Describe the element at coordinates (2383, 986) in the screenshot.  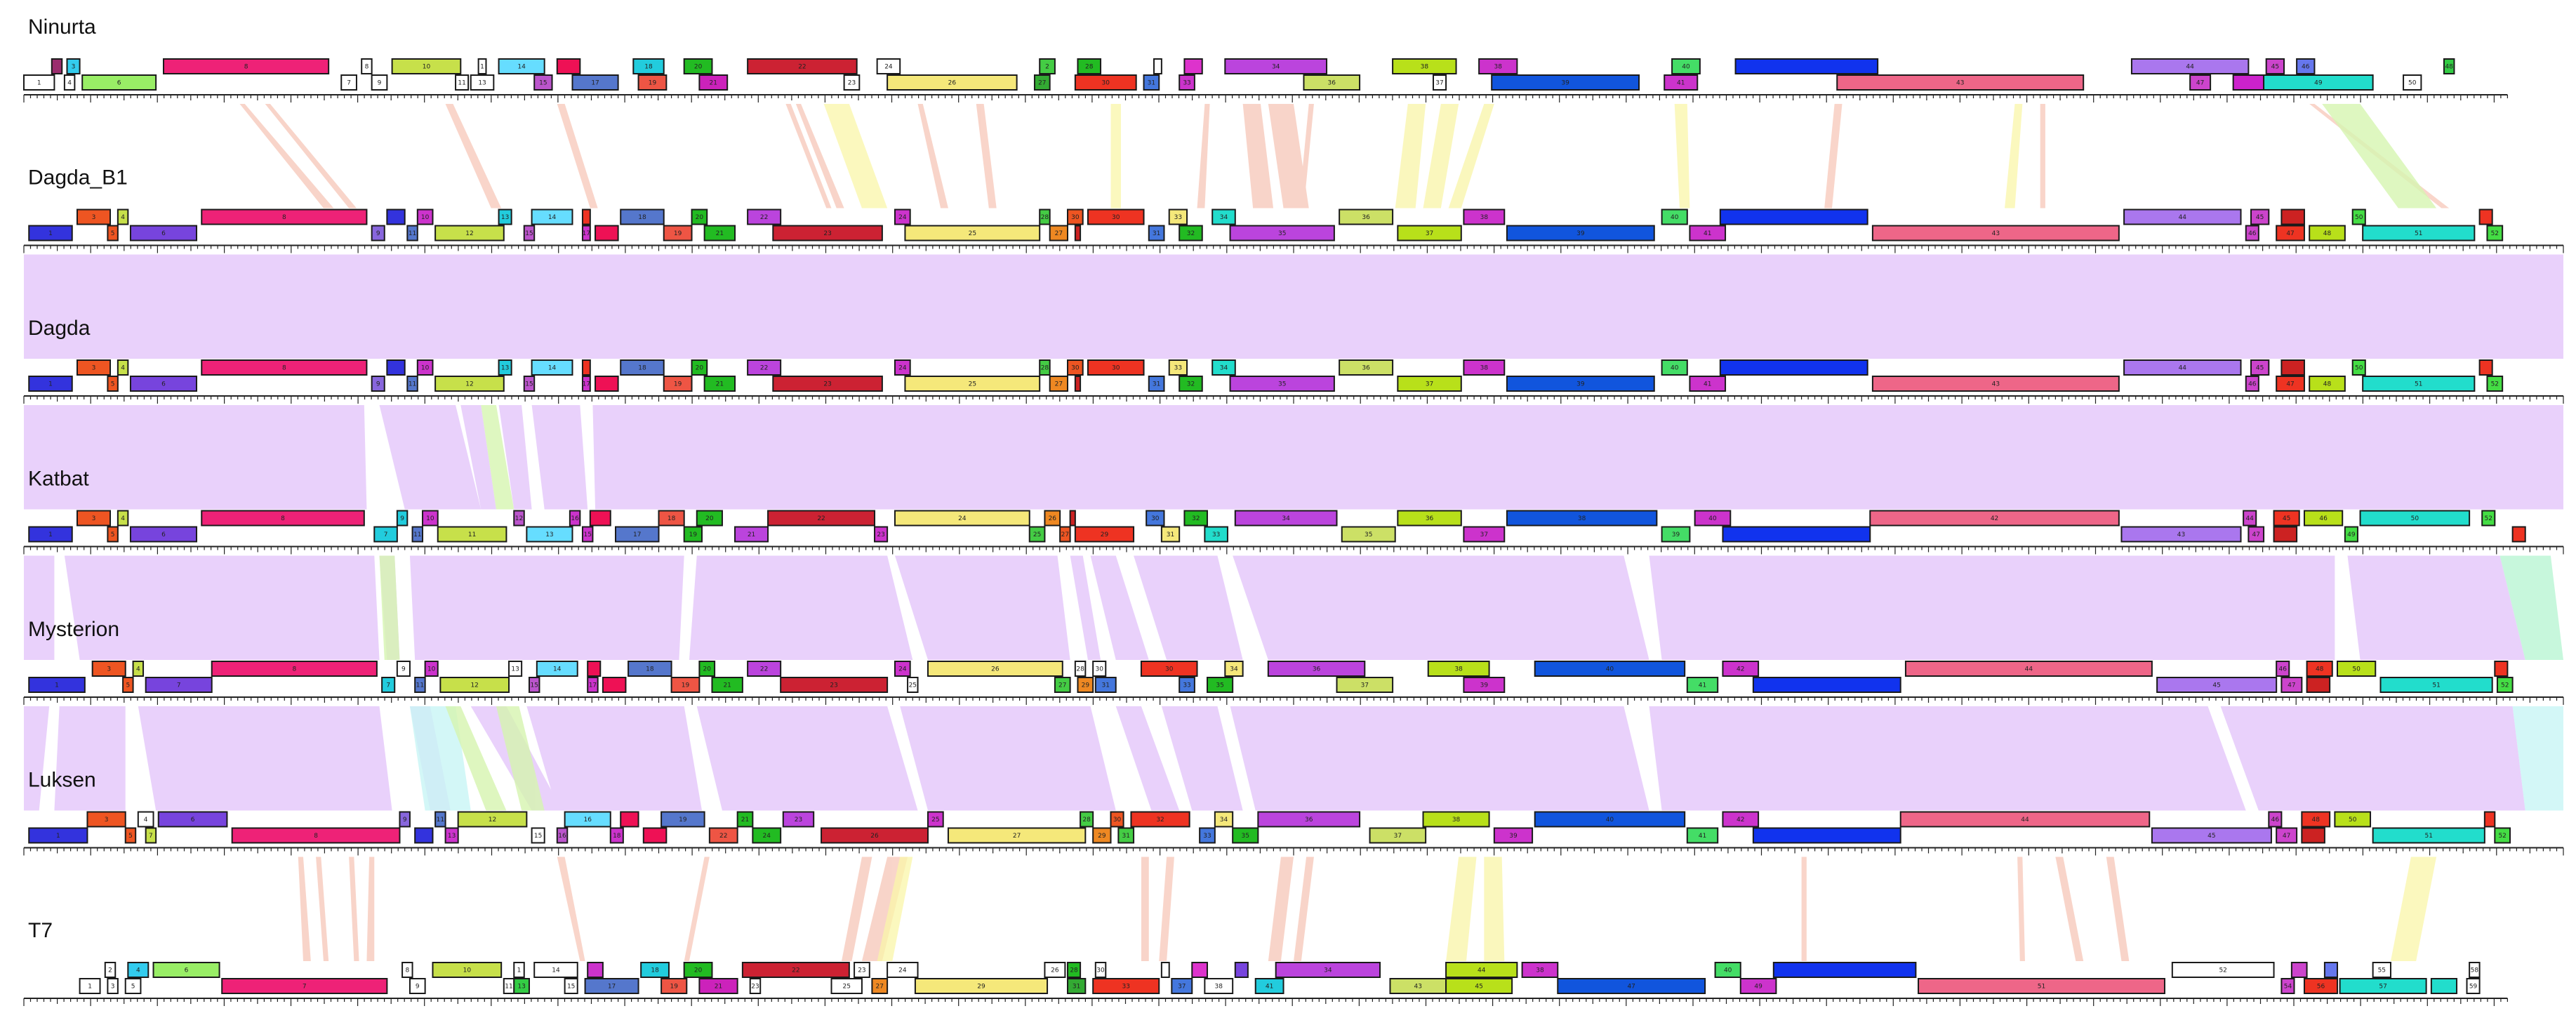
I see `gene-arrow: 57` at that location.